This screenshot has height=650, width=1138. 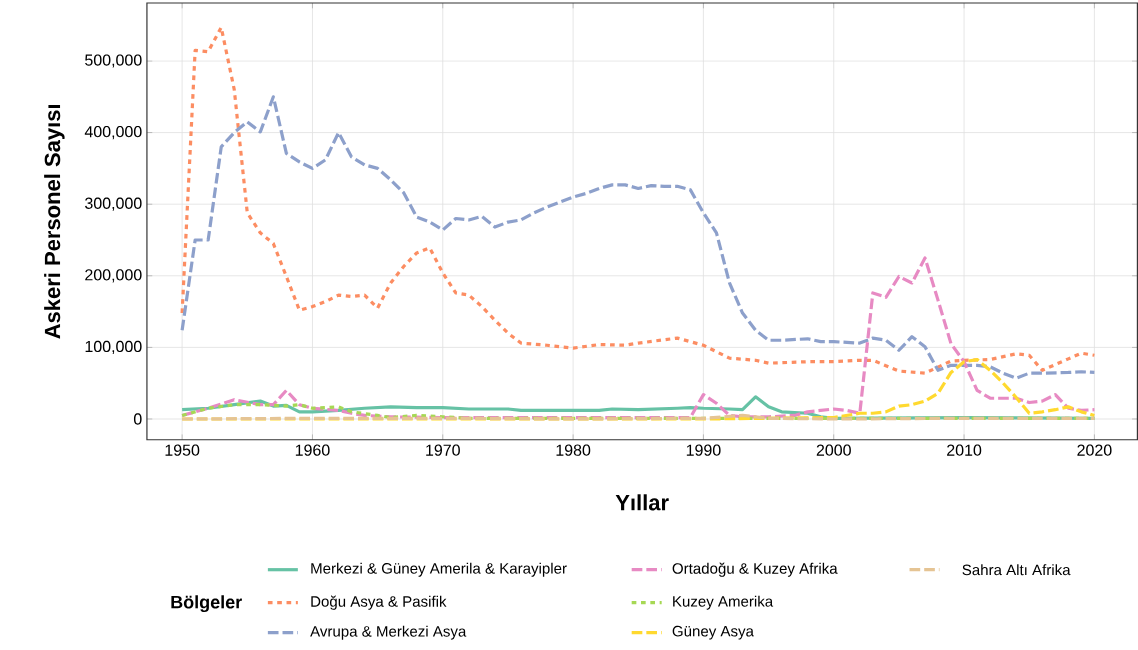 What do you see at coordinates (573, 450) in the screenshot?
I see `x-tick-label: 1980` at bounding box center [573, 450].